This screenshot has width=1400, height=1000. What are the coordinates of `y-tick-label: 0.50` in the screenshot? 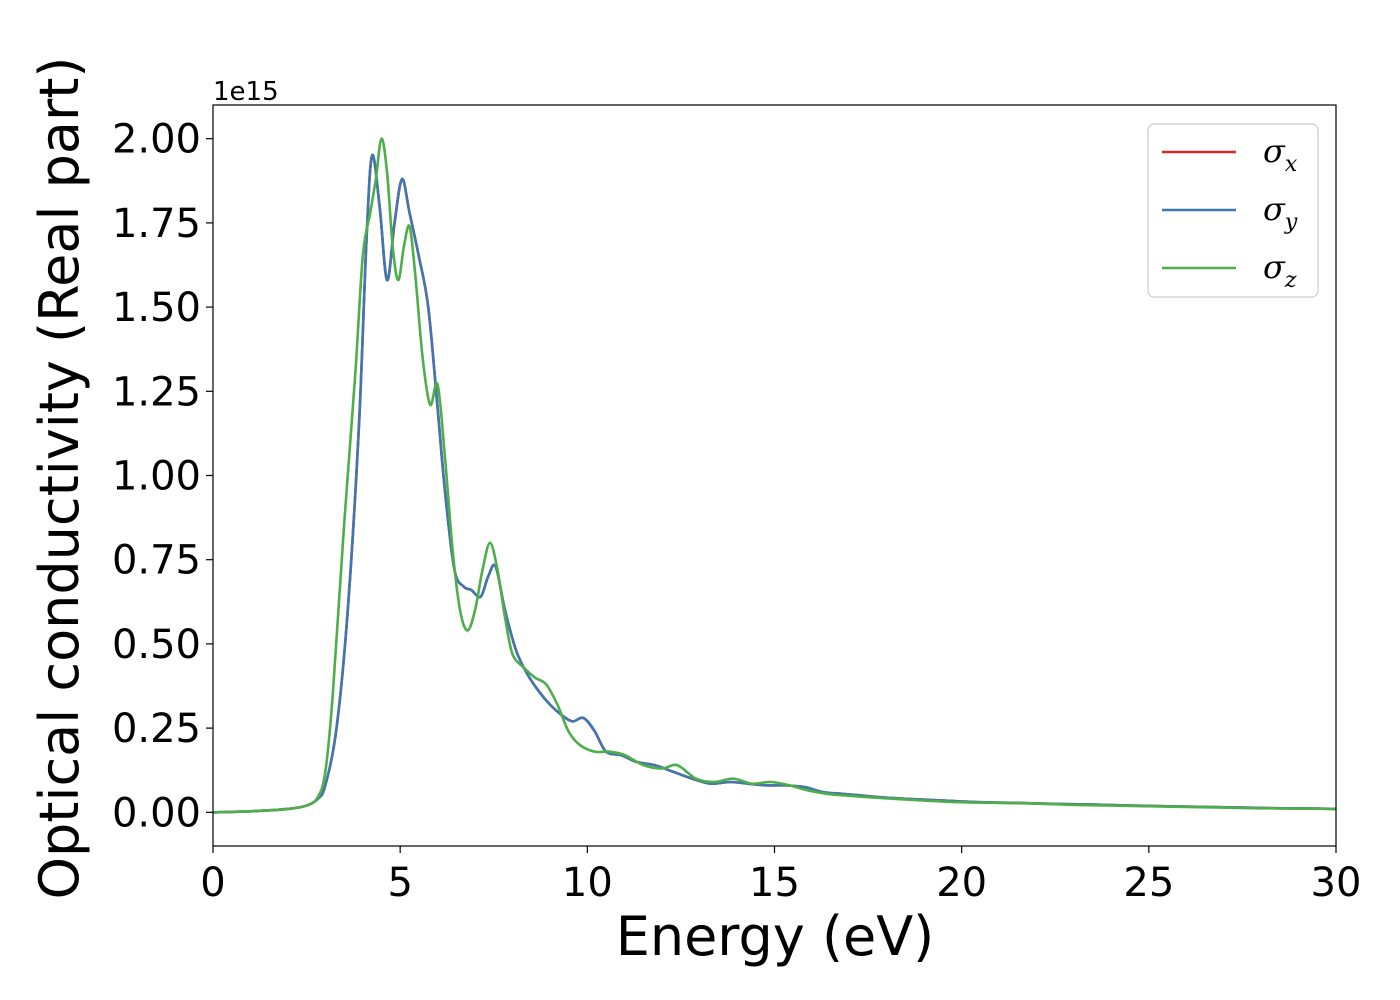 It's located at (156, 645).